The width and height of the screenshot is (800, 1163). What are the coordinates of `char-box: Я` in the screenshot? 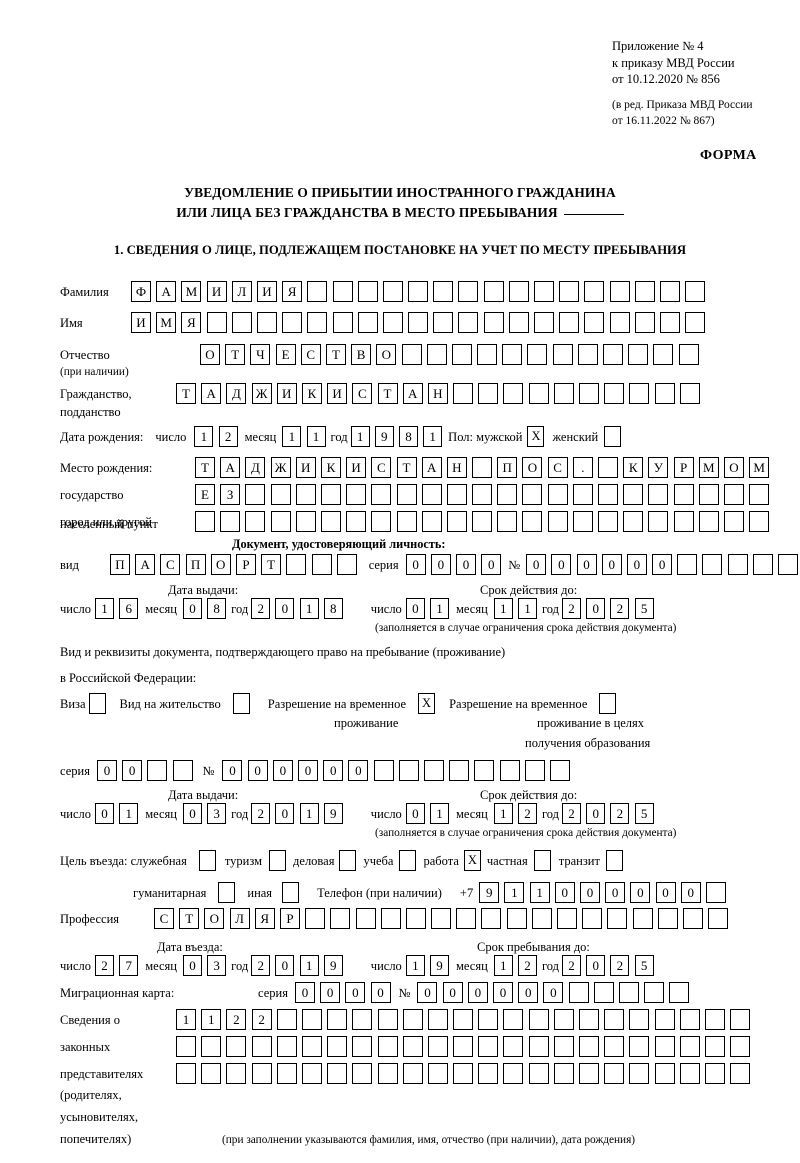 It's located at (292, 291).